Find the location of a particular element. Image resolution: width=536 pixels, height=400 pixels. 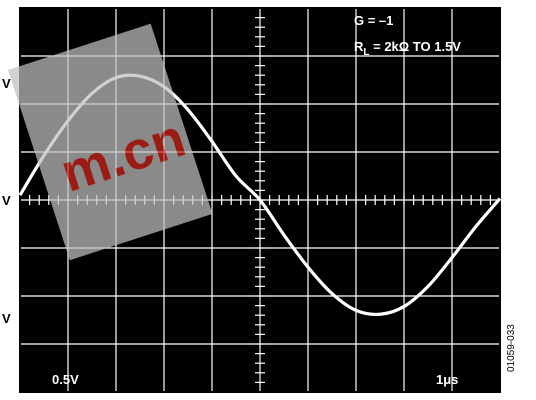

annotation-load-subscript: L is located at coordinates (366, 52).